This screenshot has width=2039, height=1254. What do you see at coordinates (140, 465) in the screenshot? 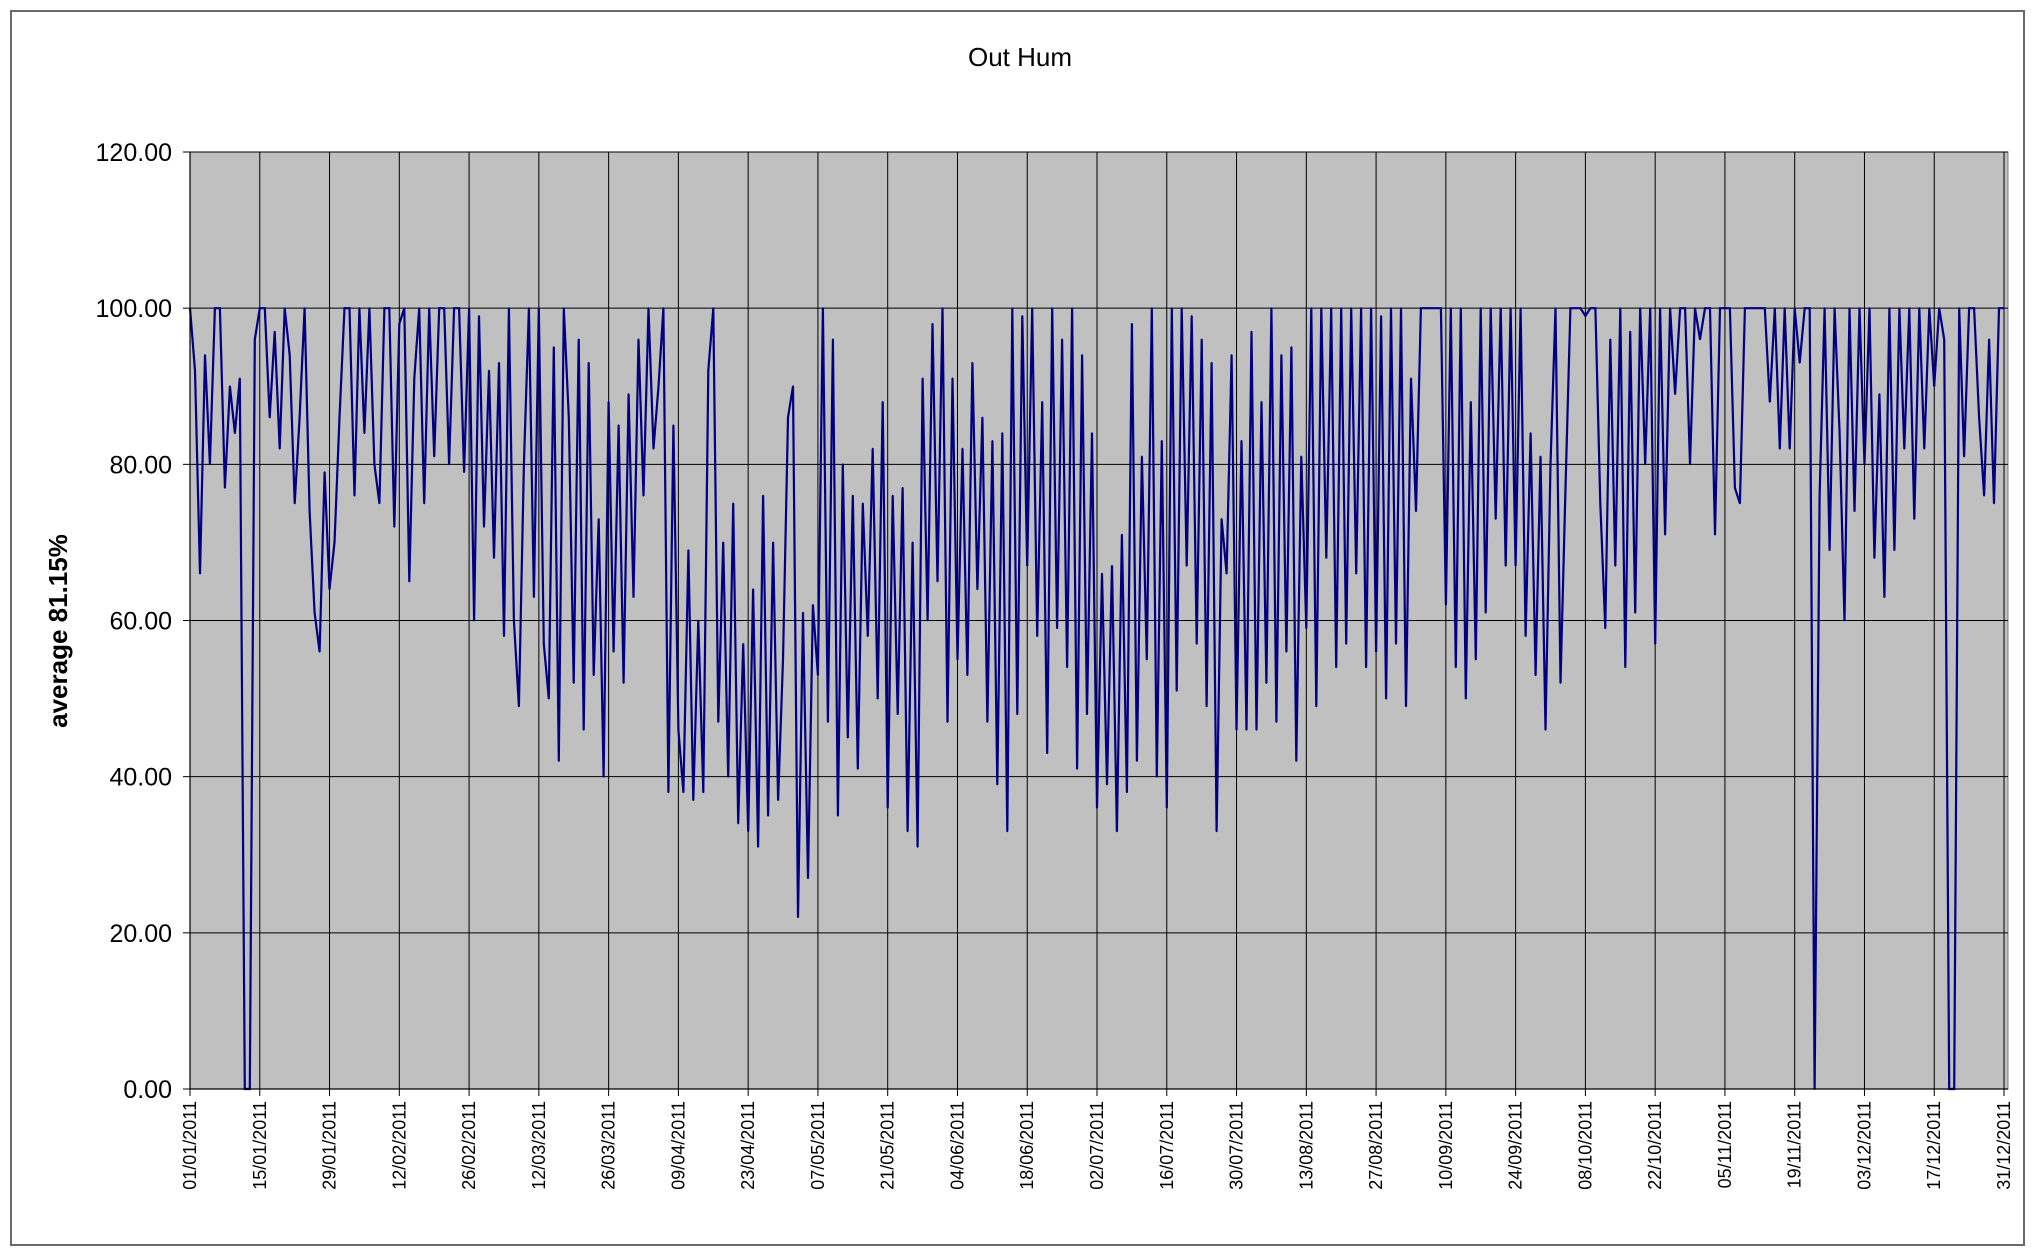
I see `y-tick-label: 80.00` at bounding box center [140, 465].